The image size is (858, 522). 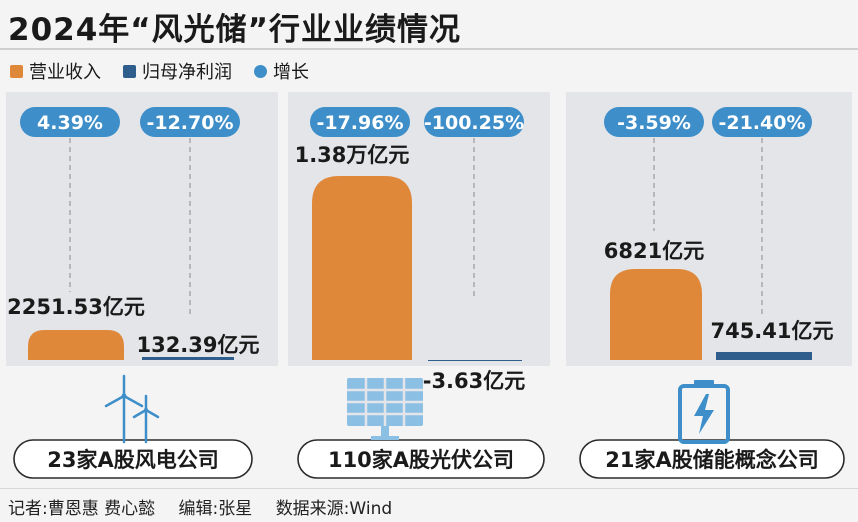 I want to click on growth-pill-profit-2-label: -21.40%, so click(x=761, y=123).